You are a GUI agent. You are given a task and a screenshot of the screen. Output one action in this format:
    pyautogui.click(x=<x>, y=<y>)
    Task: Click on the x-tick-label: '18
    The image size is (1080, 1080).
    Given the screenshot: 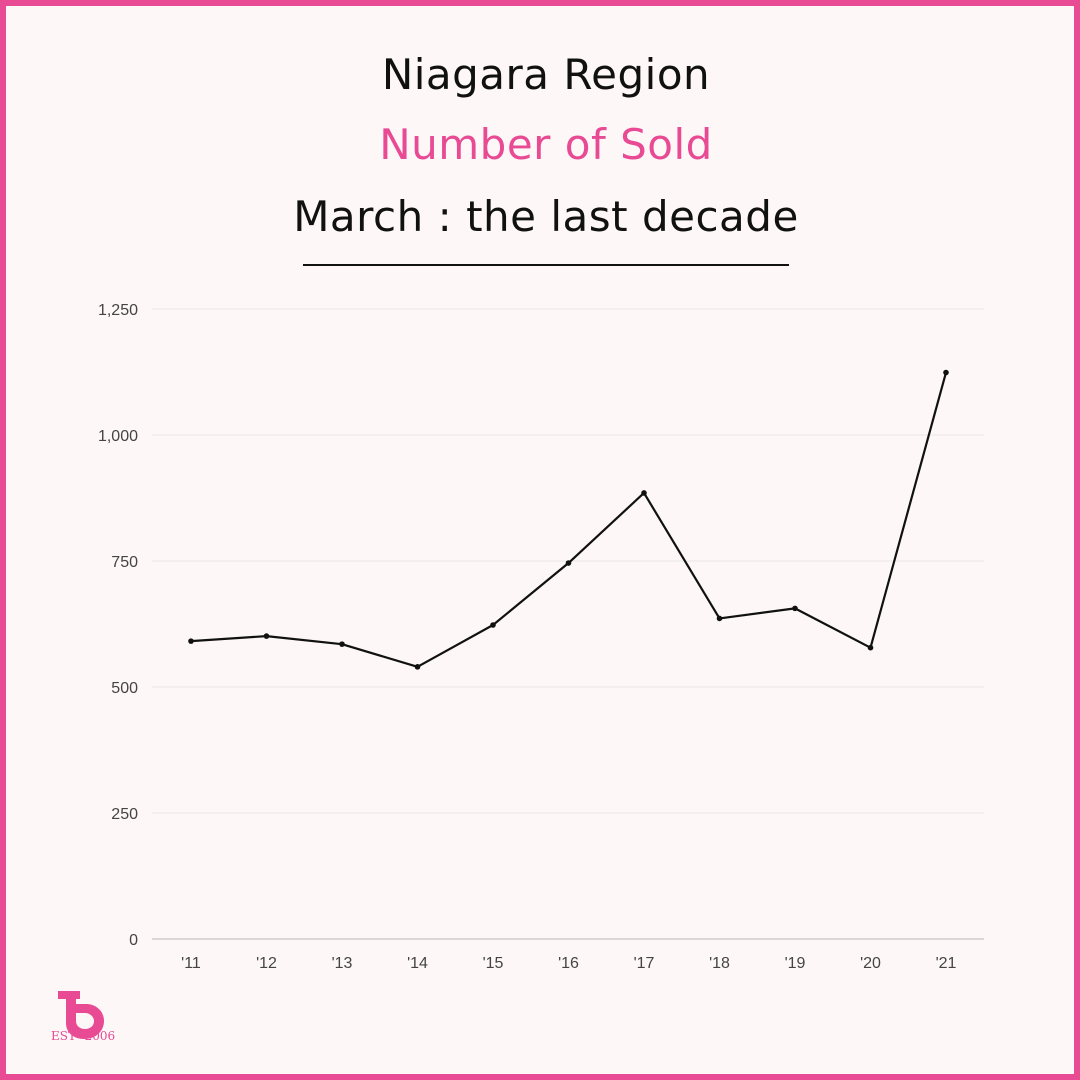 What is the action you would take?
    pyautogui.click(x=719, y=963)
    